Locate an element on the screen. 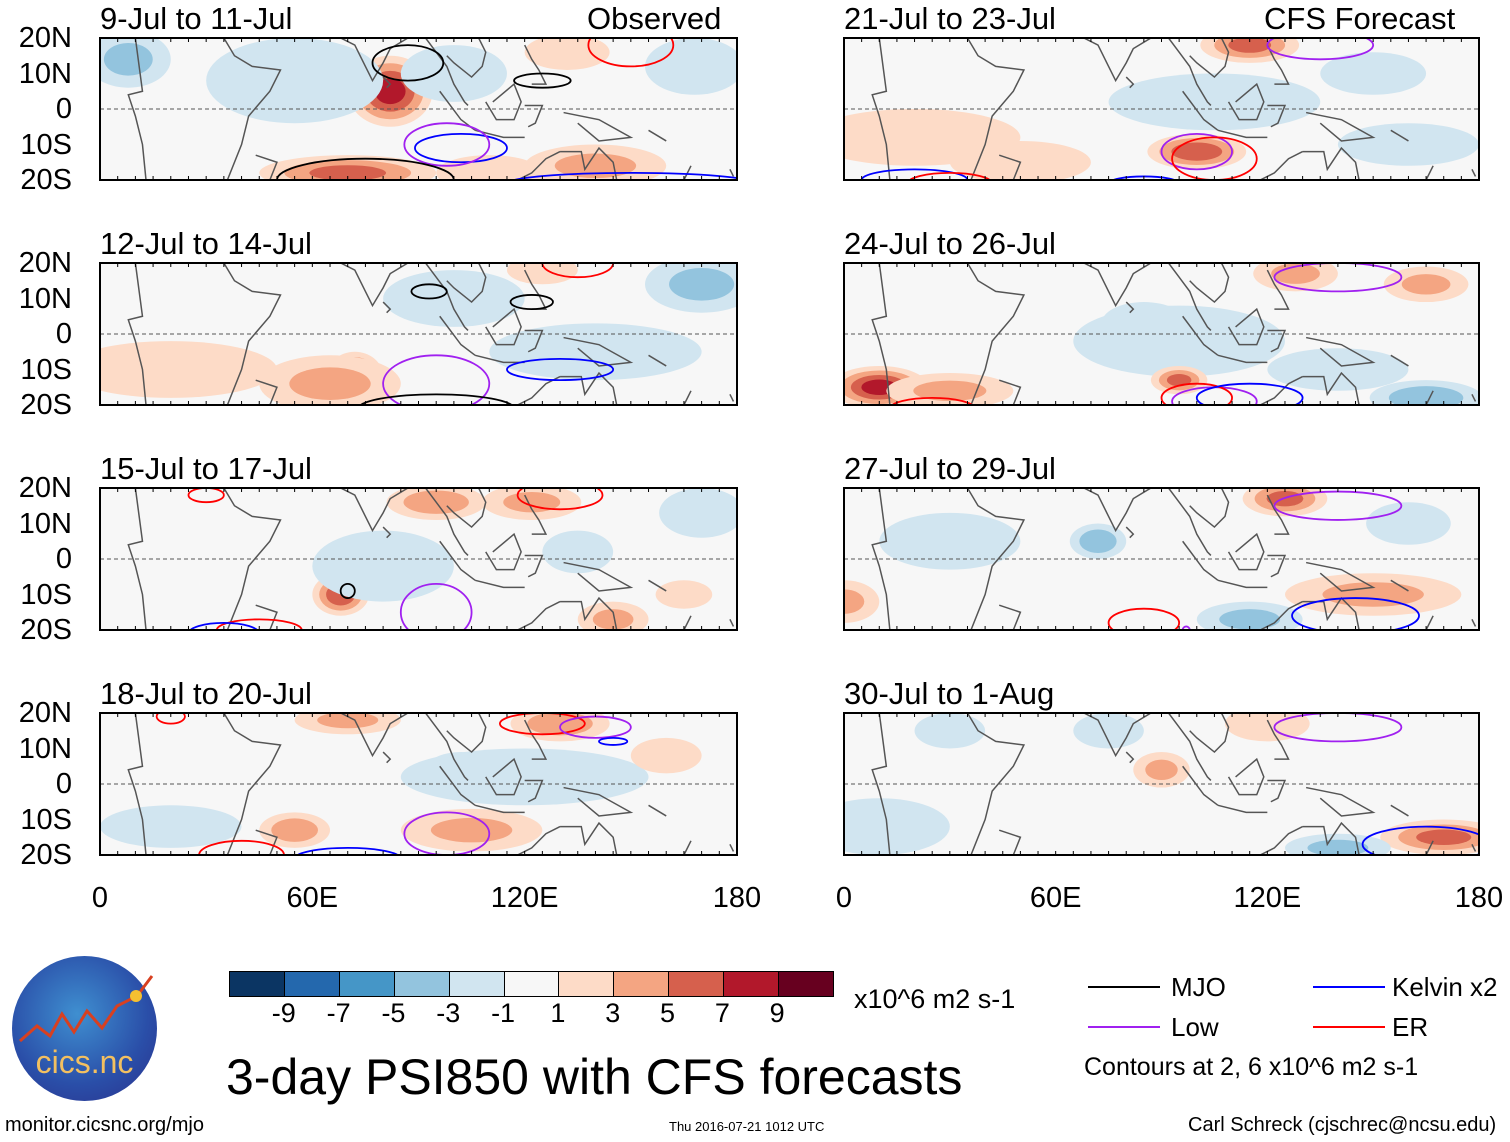  contour-note: Contours at 2, 6 x10^6 m2 s-1 is located at coordinates (1251, 1067).